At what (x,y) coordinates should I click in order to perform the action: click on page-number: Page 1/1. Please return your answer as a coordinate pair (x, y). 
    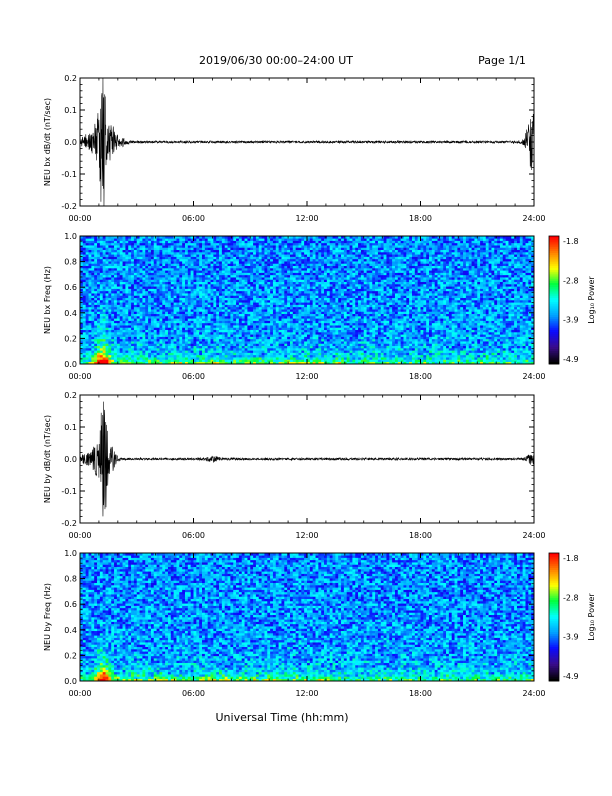
    Looking at the image, I should click on (502, 60).